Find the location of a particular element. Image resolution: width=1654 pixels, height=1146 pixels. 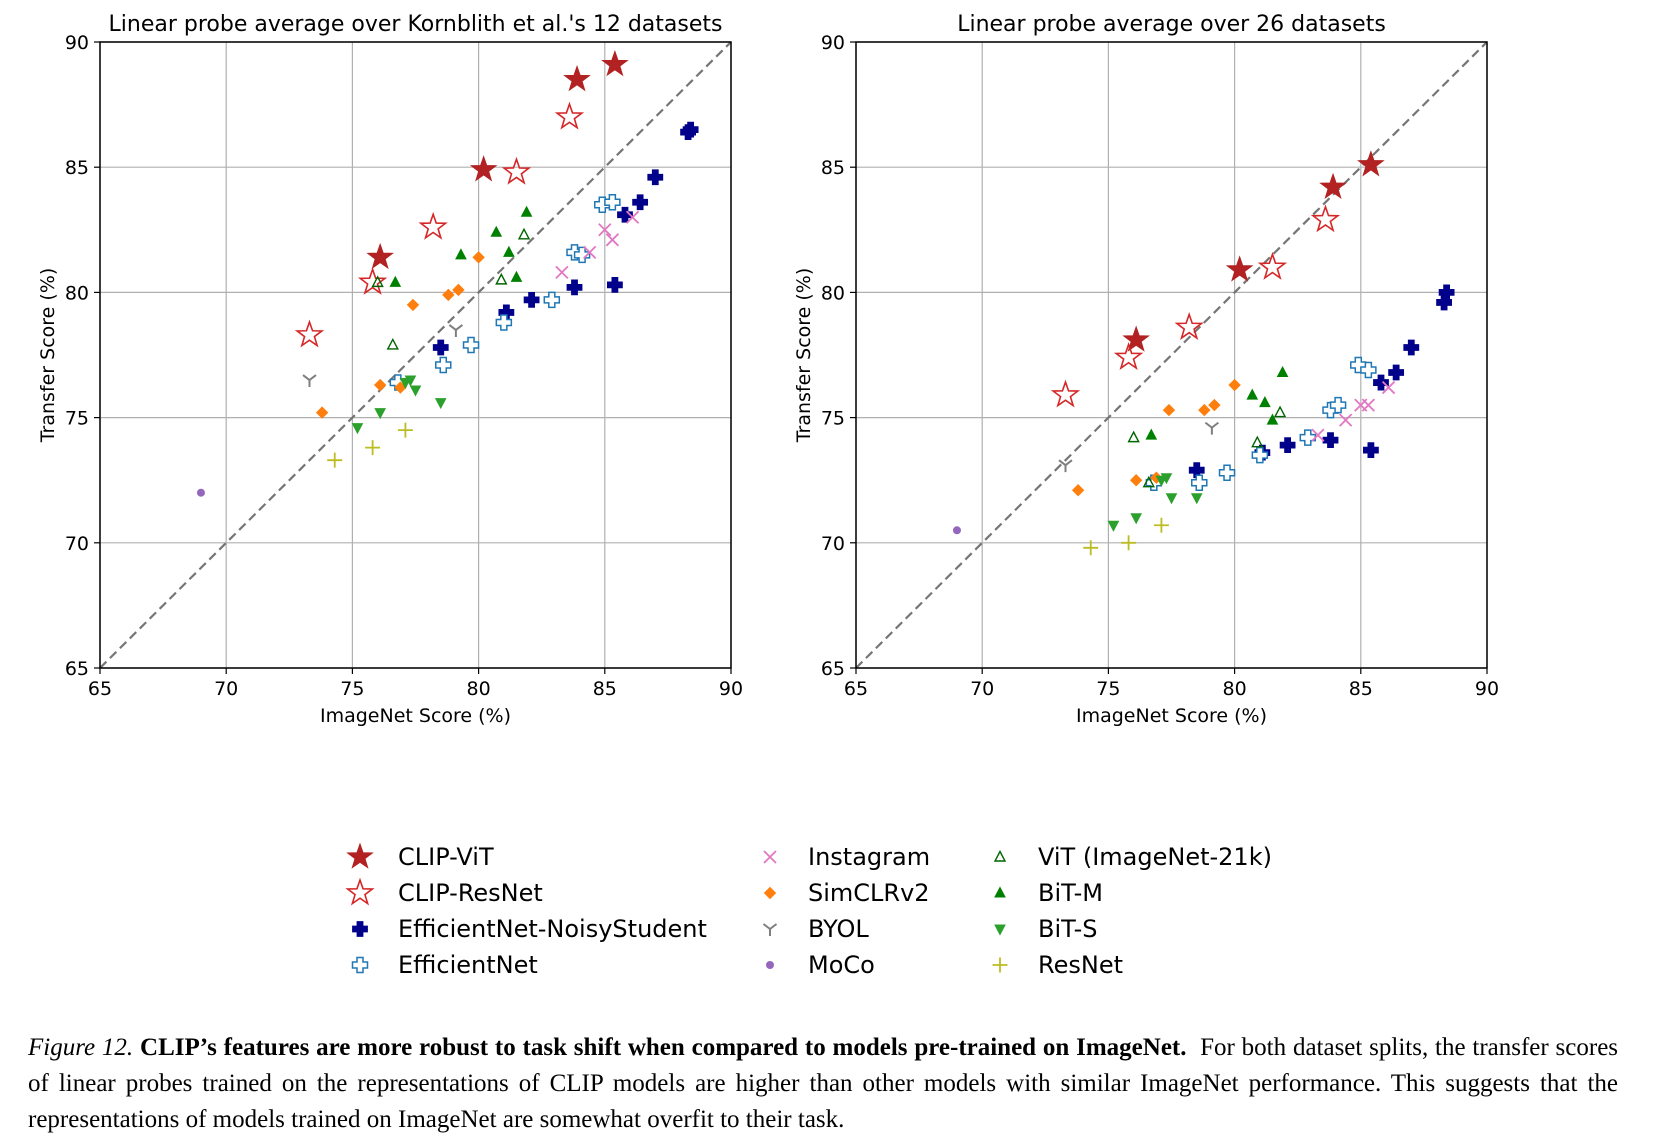

y-tick-label: 70 is located at coordinates (77, 544).